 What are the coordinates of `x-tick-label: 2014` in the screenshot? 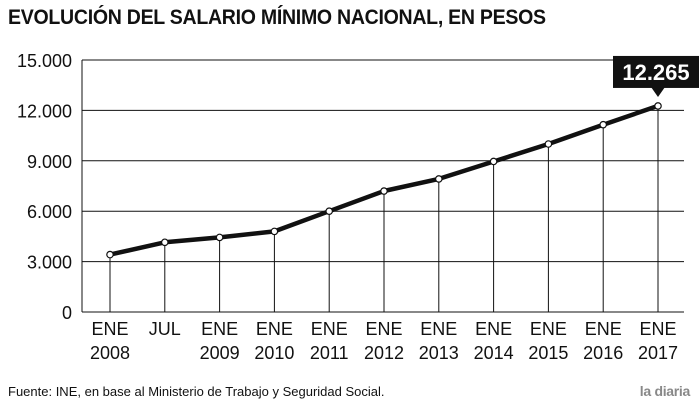 It's located at (494, 353).